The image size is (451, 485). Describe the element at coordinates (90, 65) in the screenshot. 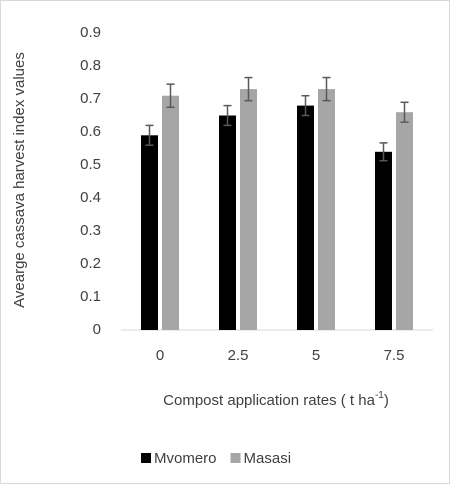

I see `y-tick-label: 0.8` at that location.